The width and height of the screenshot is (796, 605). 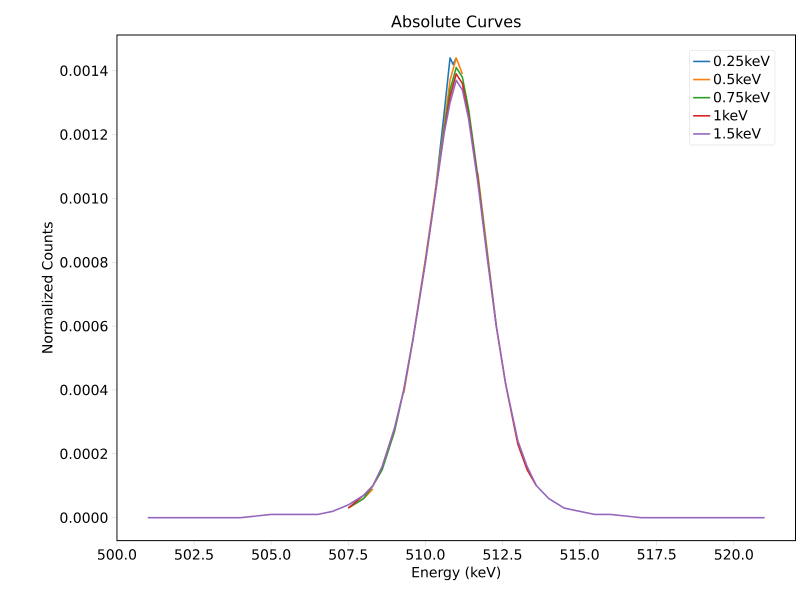 I want to click on x-tick-label: 520.0, so click(x=733, y=554).